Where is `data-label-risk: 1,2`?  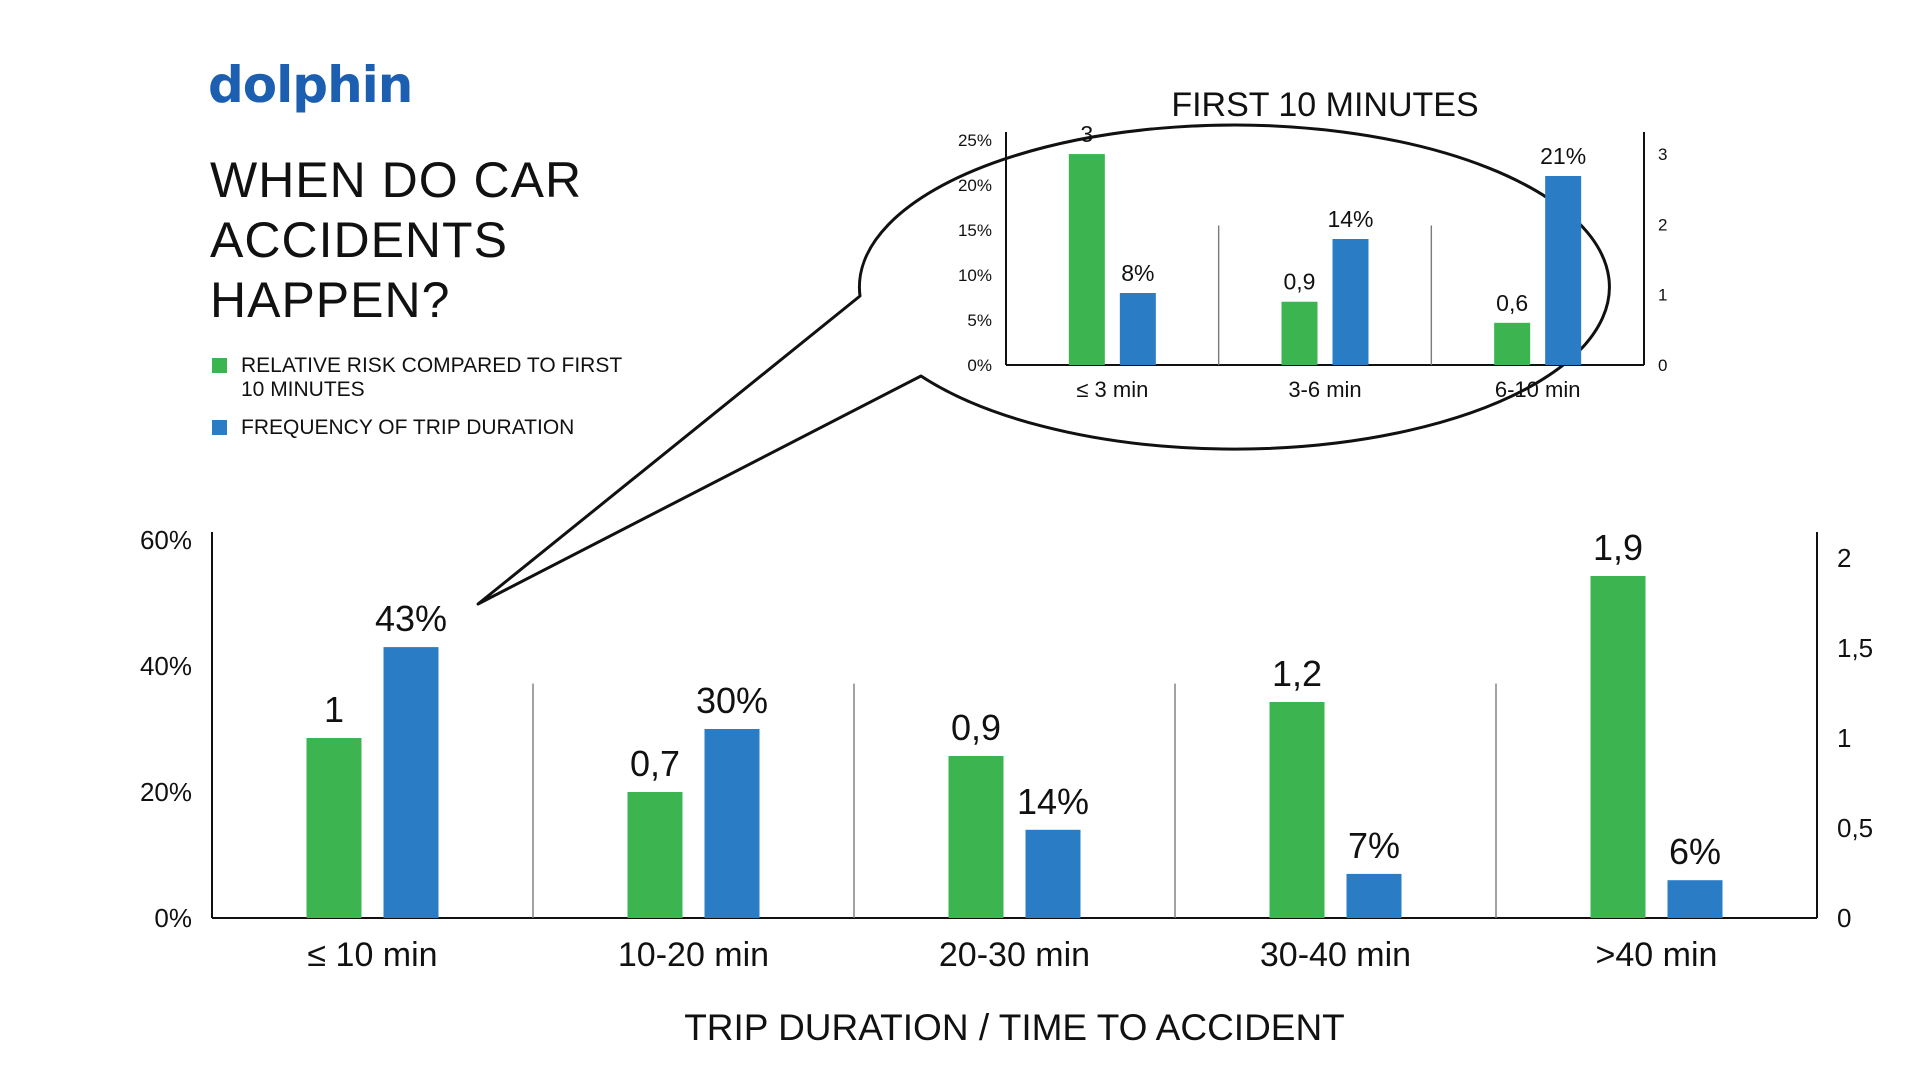 data-label-risk: 1,2 is located at coordinates (1297, 673).